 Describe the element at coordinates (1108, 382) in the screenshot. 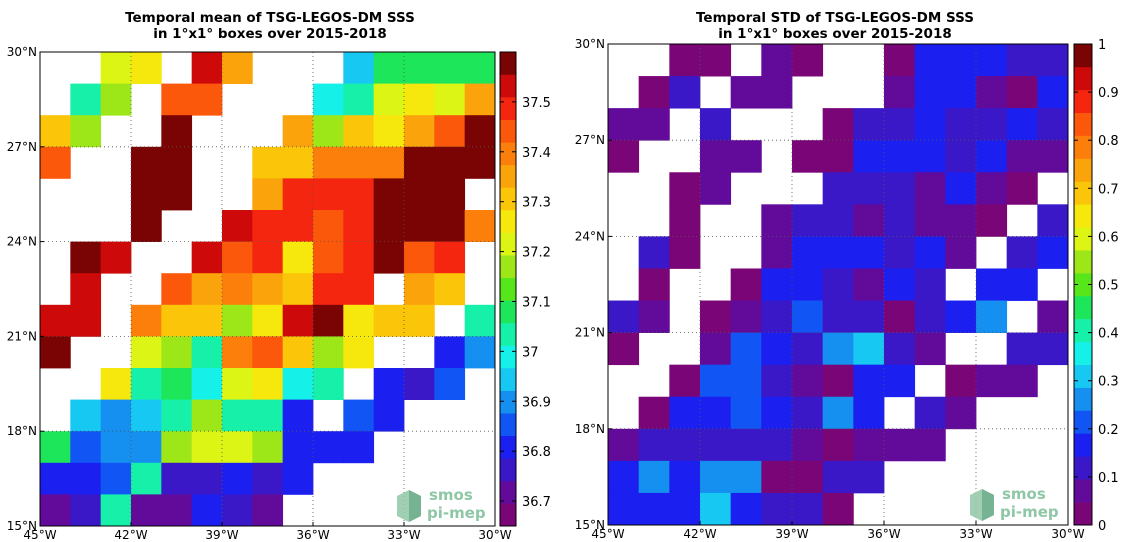

I see `colorbar-tick-label: 0.3` at that location.